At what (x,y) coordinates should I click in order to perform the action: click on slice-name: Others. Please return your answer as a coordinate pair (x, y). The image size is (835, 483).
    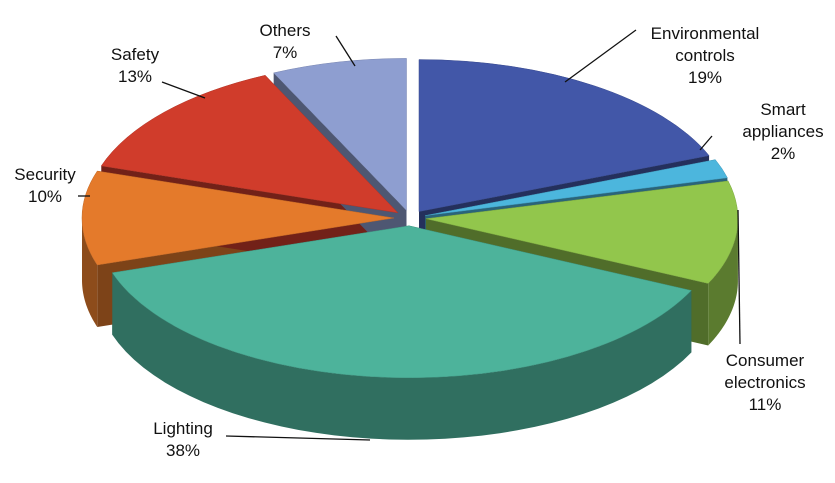
    Looking at the image, I should click on (285, 30).